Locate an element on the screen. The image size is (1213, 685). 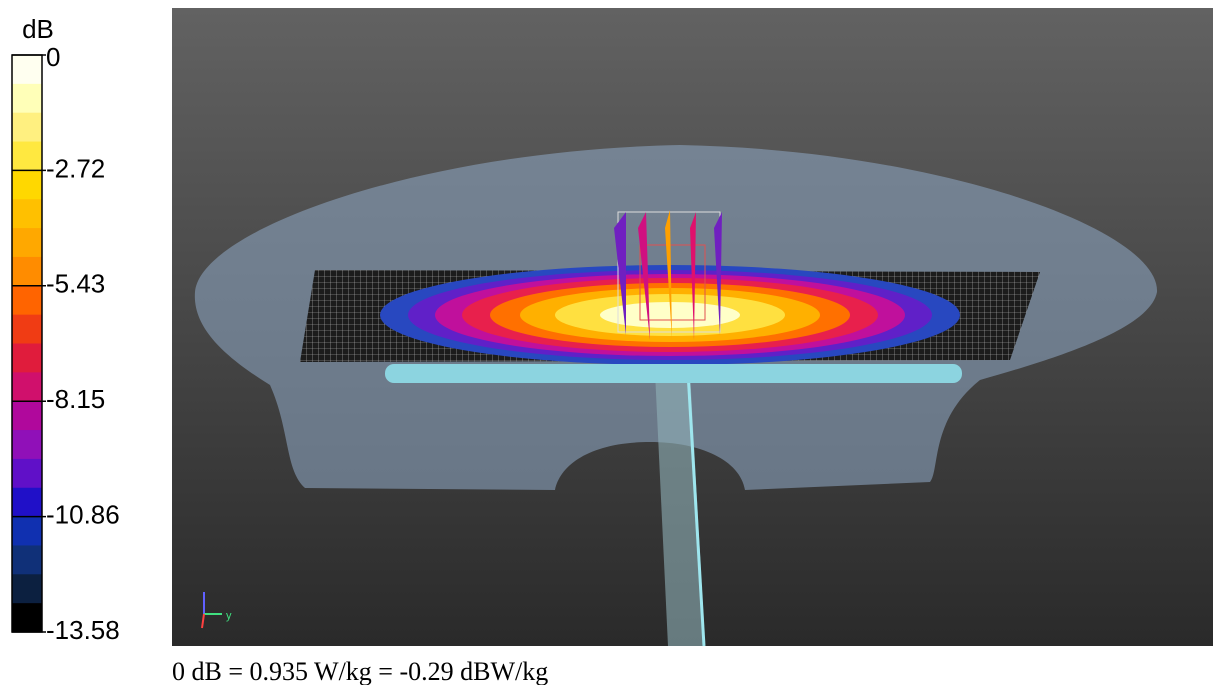
colorbar-tick-label: 0 is located at coordinates (53, 57).